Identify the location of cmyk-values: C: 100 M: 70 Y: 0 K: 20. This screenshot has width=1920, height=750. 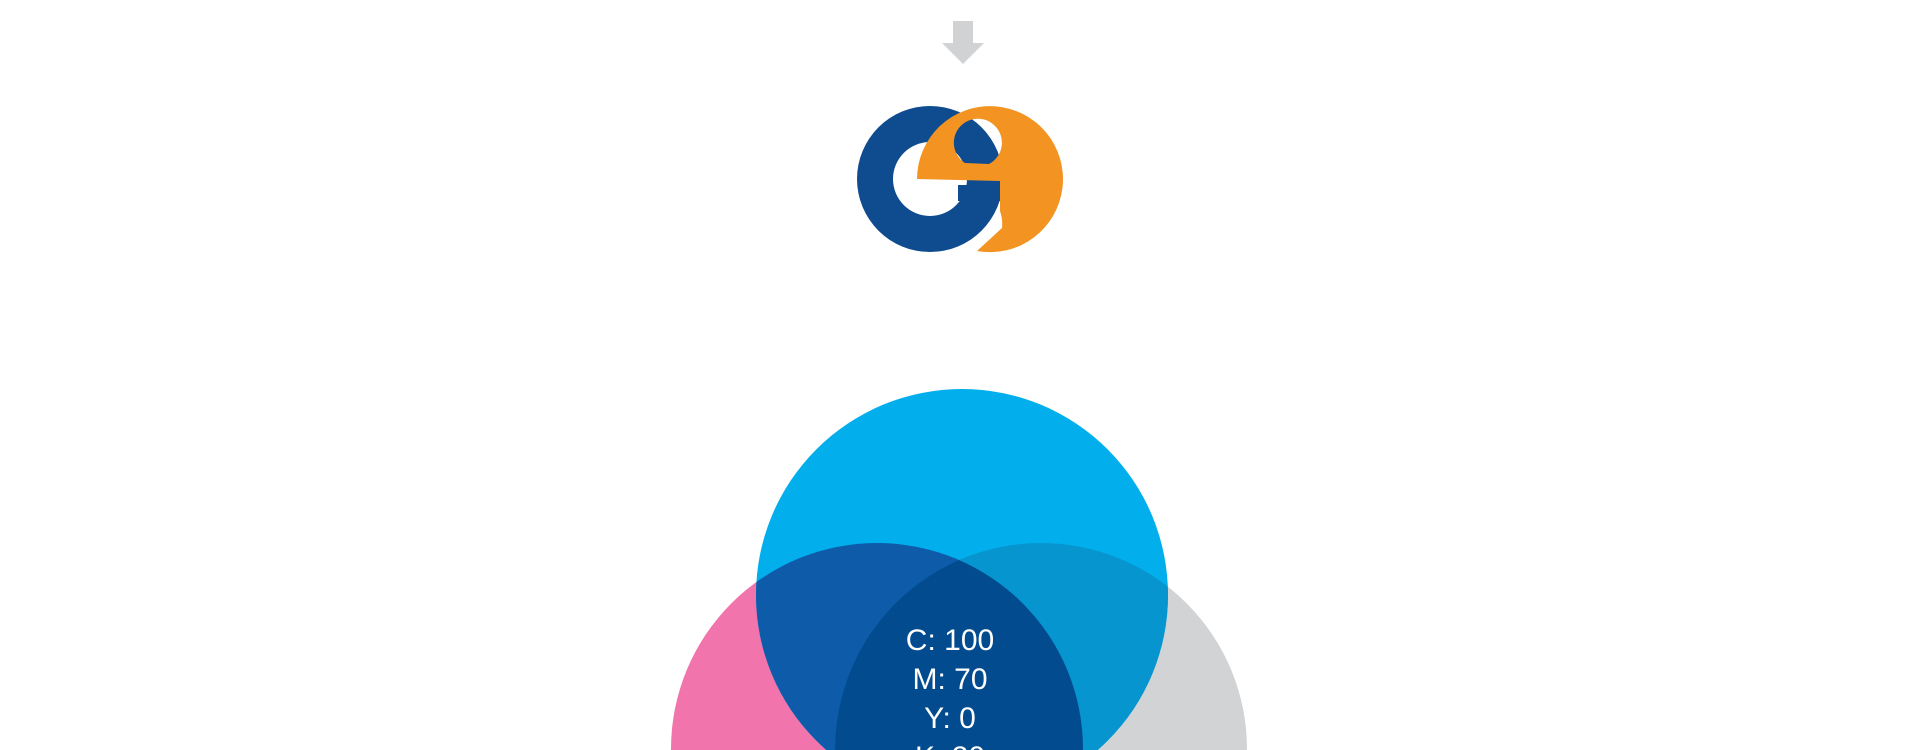
(950, 685).